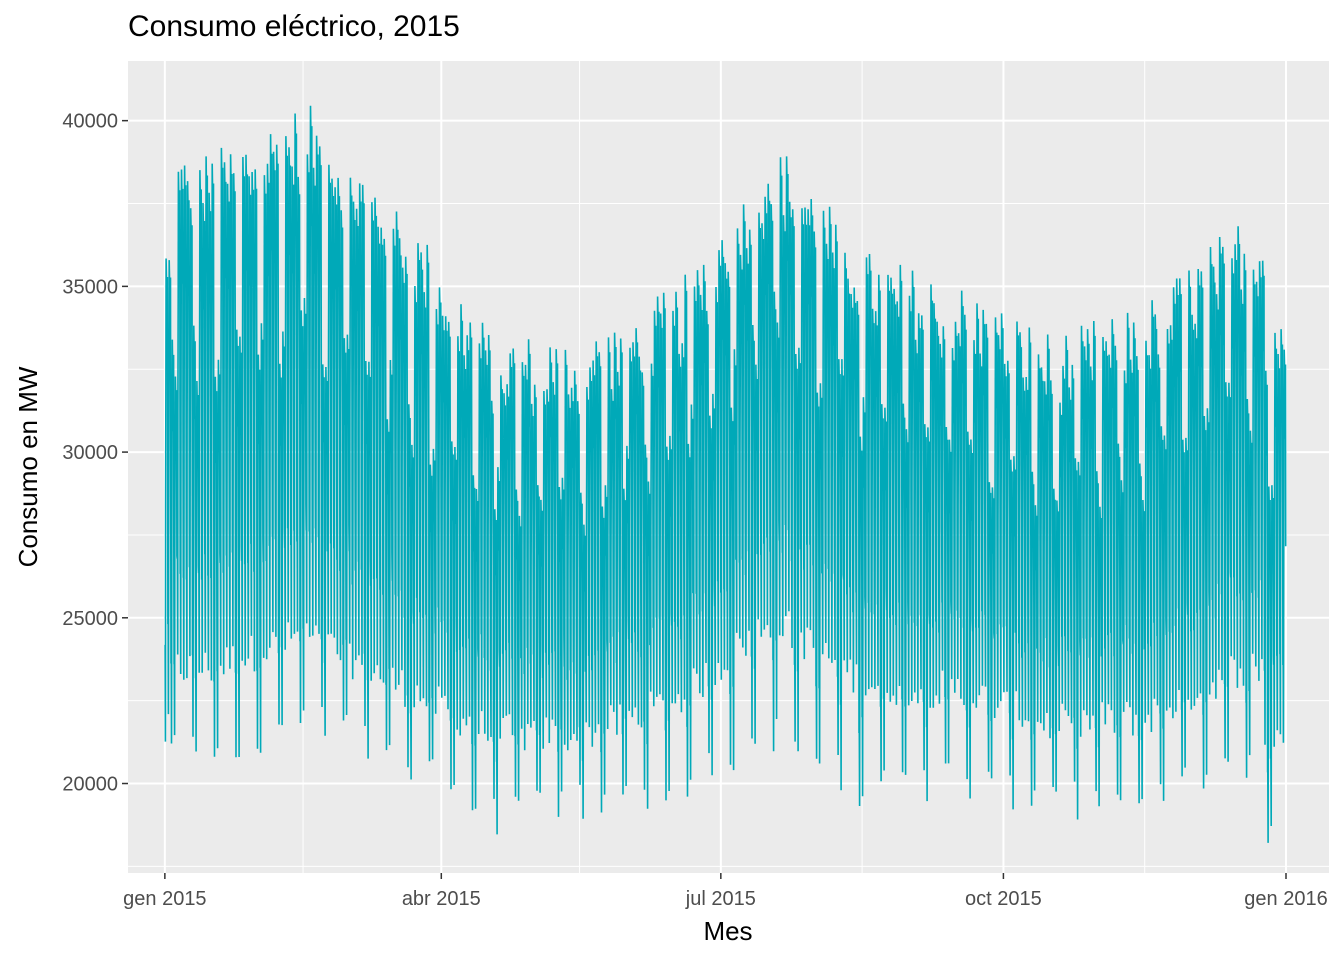 This screenshot has height=960, width=1344. What do you see at coordinates (441, 899) in the screenshot?
I see `x-tick-label: abr 2015` at bounding box center [441, 899].